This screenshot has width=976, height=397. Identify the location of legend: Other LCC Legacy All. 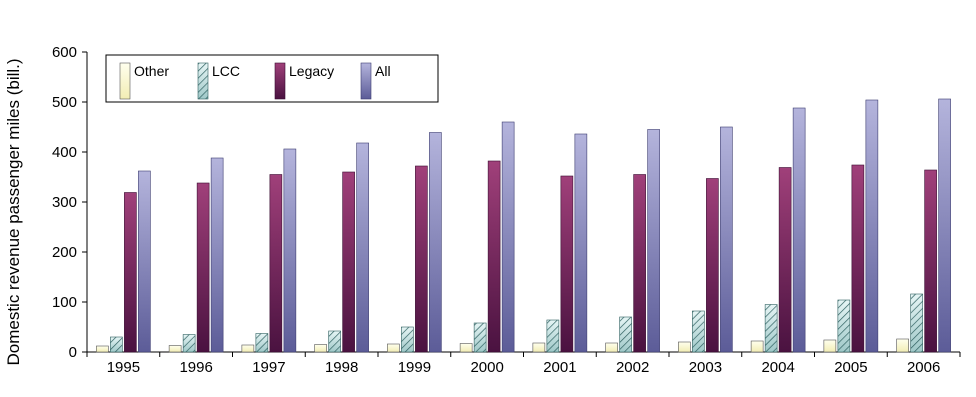
(272, 78).